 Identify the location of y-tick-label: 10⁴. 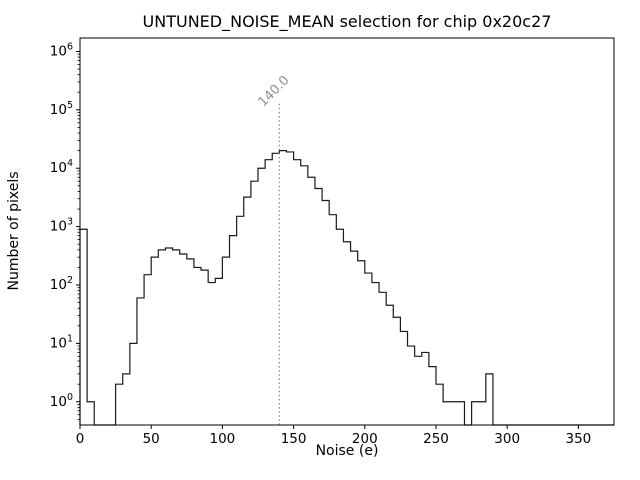
(61, 167).